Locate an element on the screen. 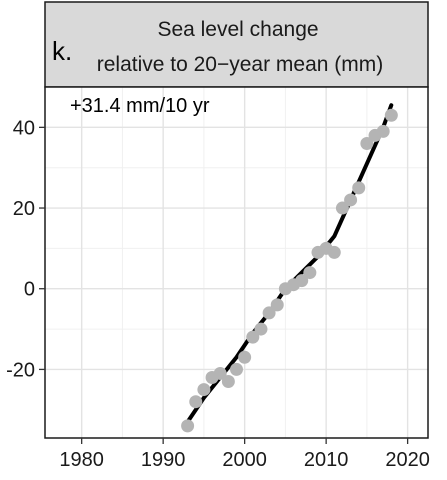 Image resolution: width=447 pixels, height=480 pixels. y-tick-label: -20 is located at coordinates (20, 370).